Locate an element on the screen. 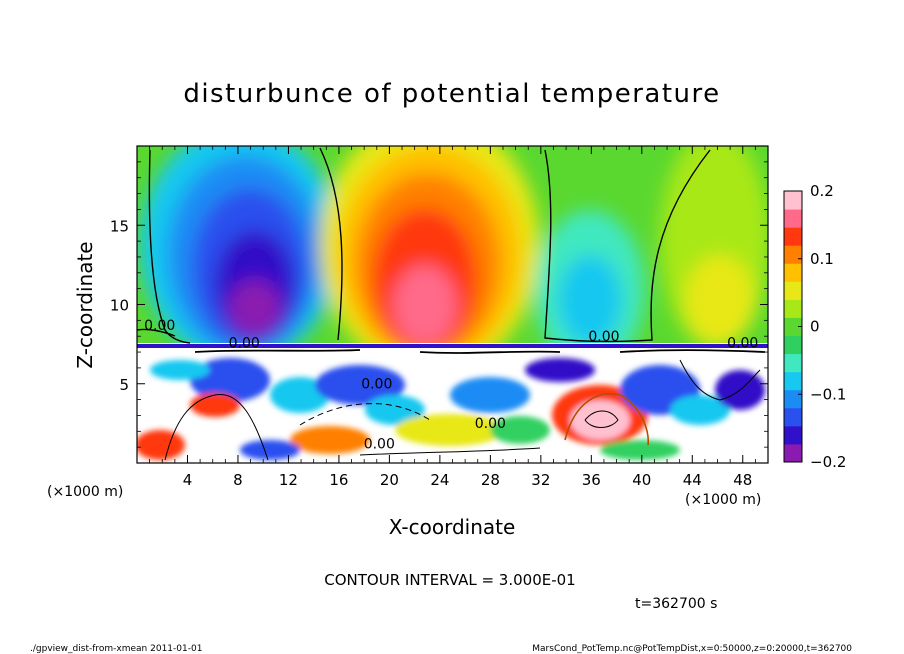 This screenshot has width=904, height=654. x-unit-left: (×1000 m) is located at coordinates (85, 492).